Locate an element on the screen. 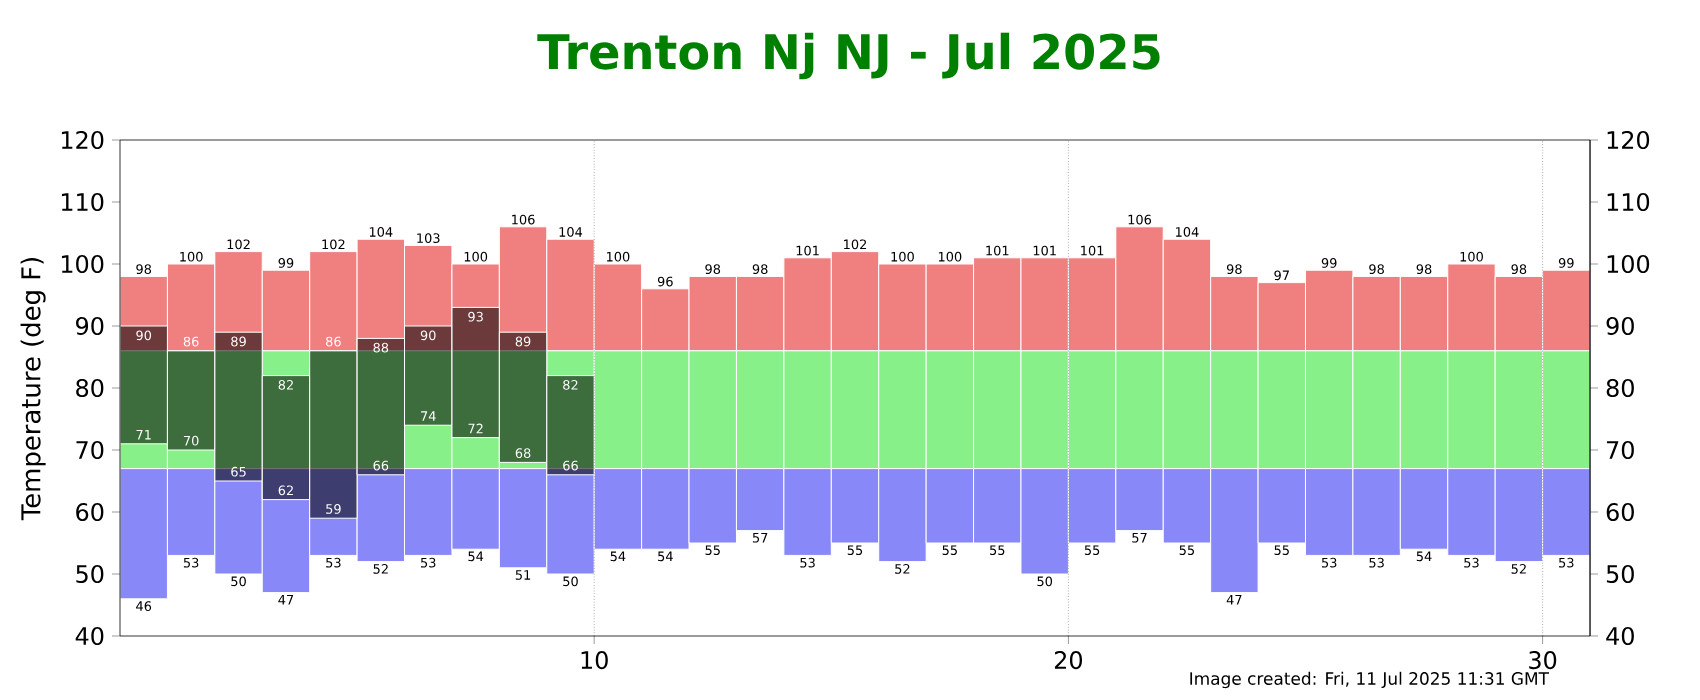 The width and height of the screenshot is (1700, 700). y2-tick-label: 90 is located at coordinates (1620, 326).